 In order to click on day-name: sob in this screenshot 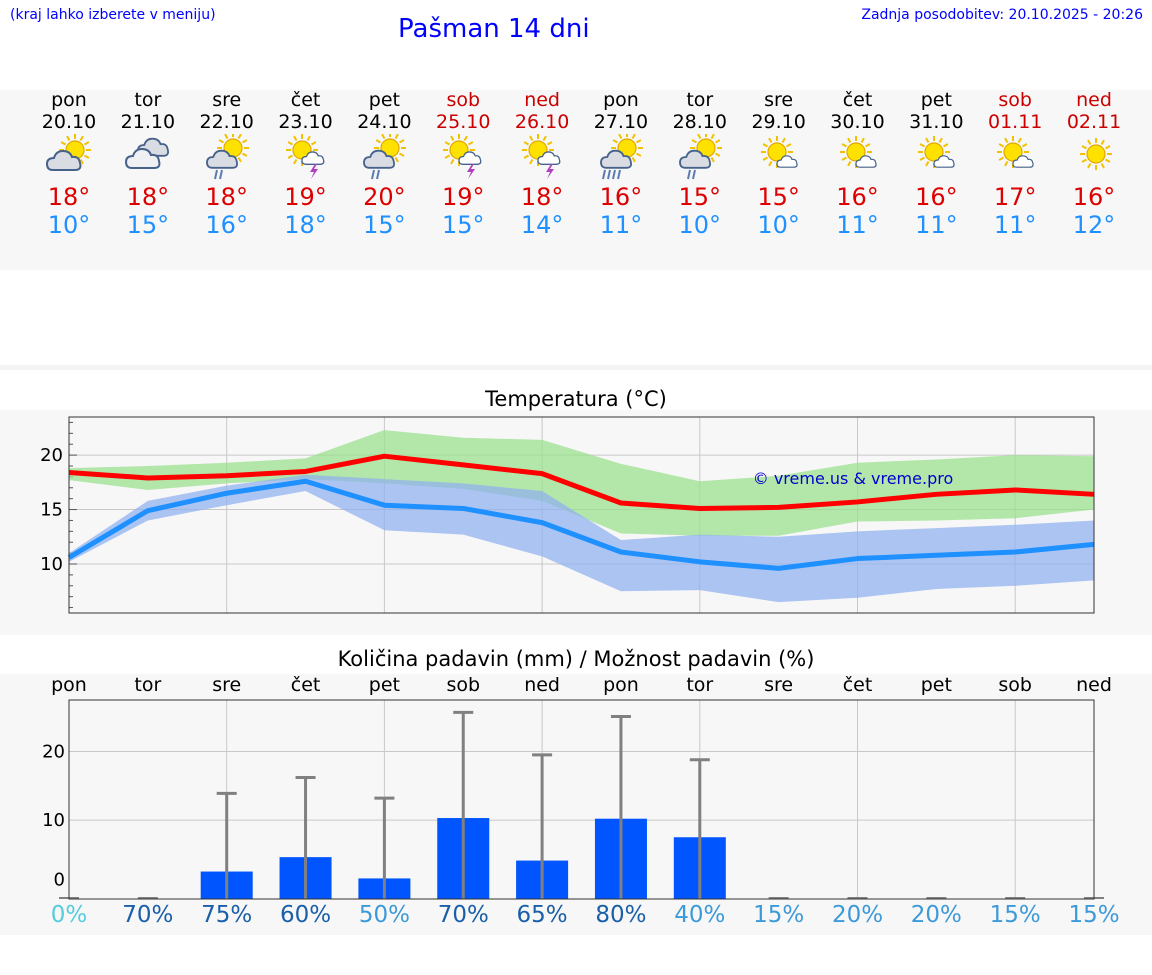, I will do `click(463, 100)`.